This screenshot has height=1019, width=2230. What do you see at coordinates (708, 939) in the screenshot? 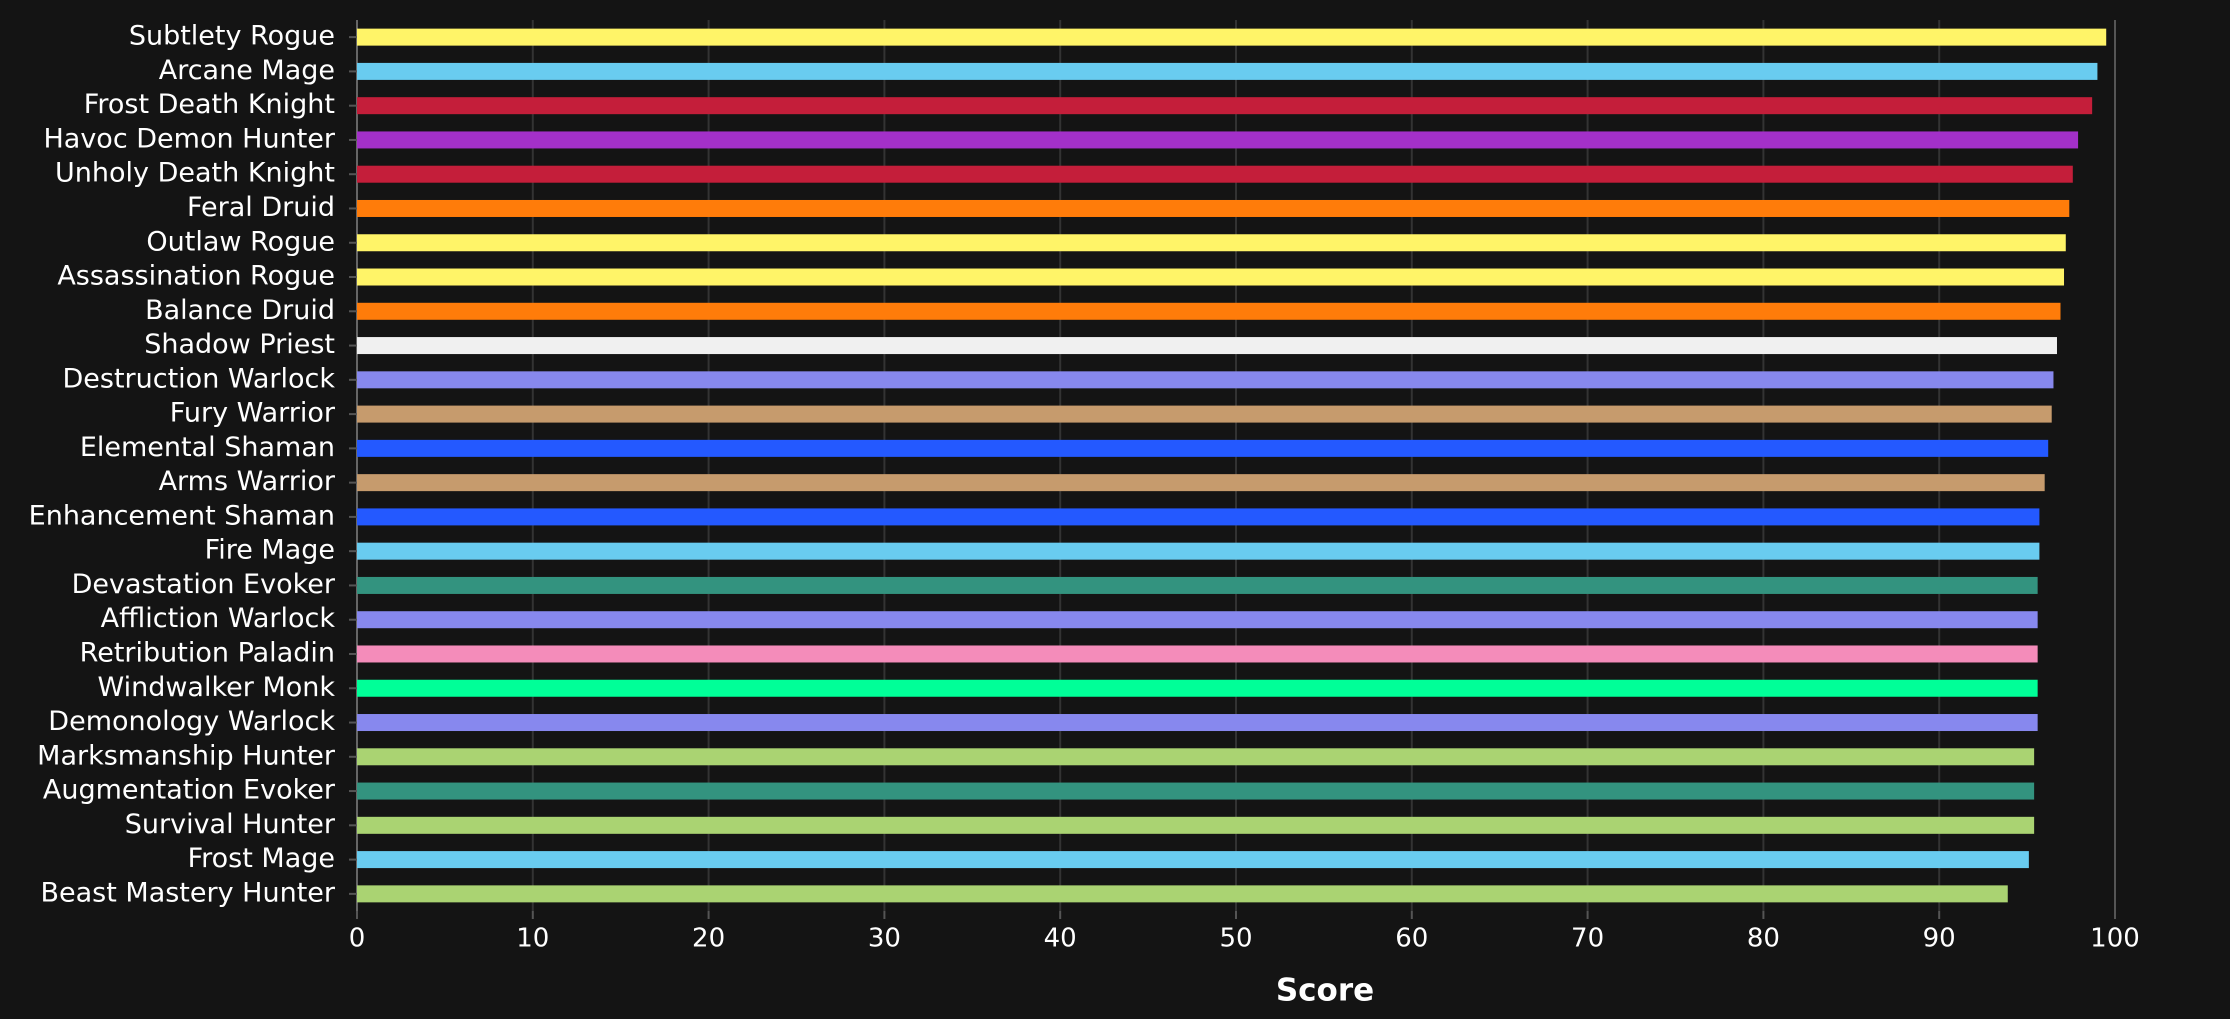
I see `x-tick-label: 20` at bounding box center [708, 939].